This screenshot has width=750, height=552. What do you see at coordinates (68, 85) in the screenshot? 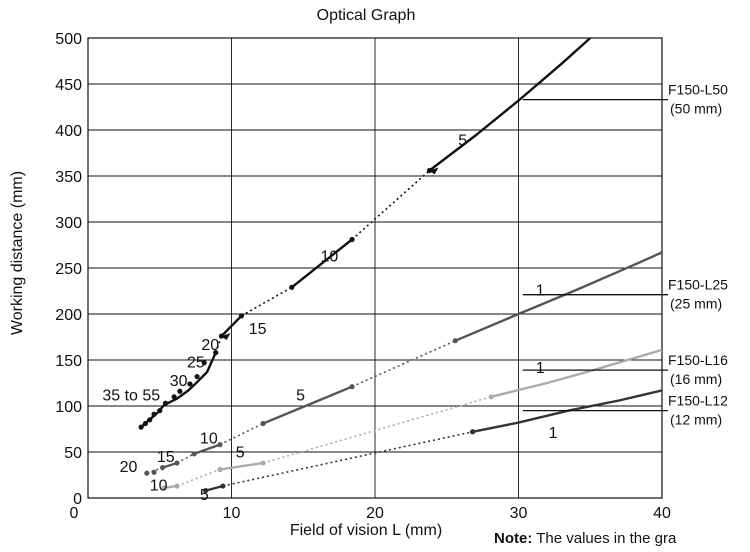
I see `y-tick-label: 450` at bounding box center [68, 85].